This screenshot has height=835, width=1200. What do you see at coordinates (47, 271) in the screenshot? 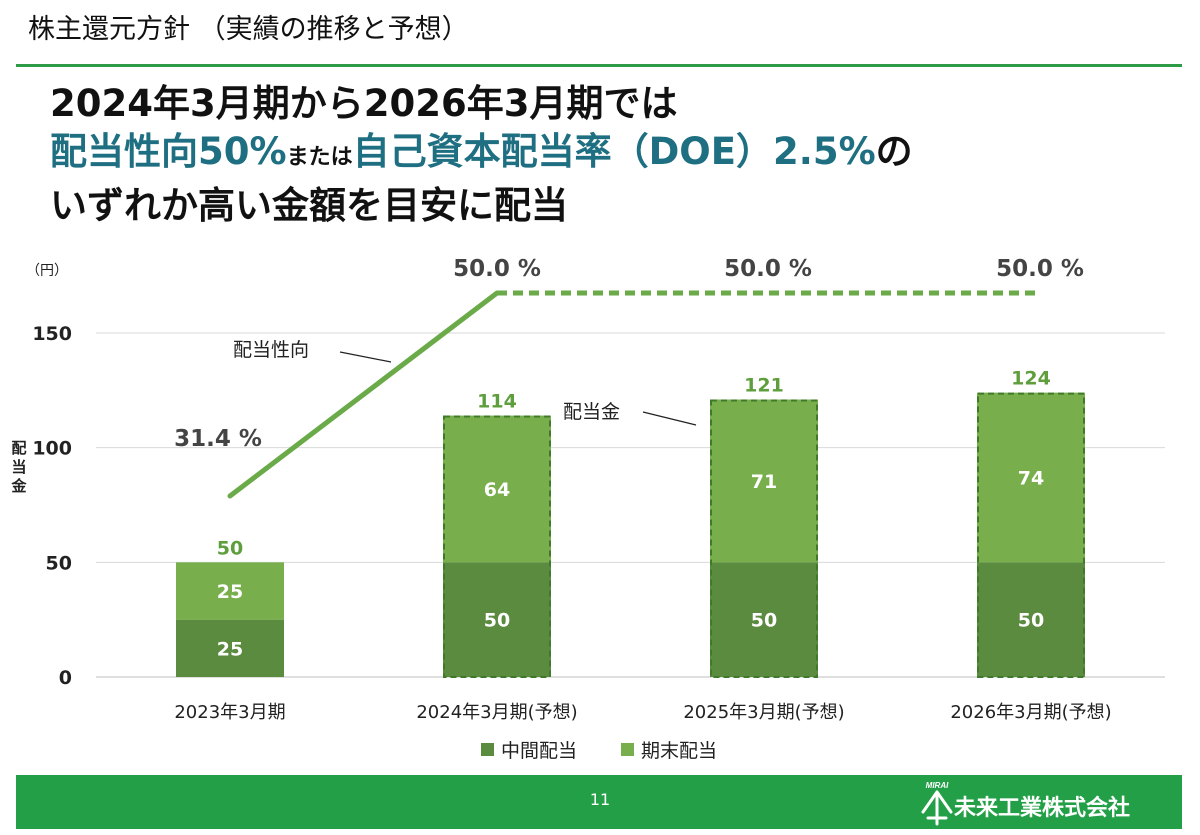
I see `y-unit-label: （円）` at bounding box center [47, 271].